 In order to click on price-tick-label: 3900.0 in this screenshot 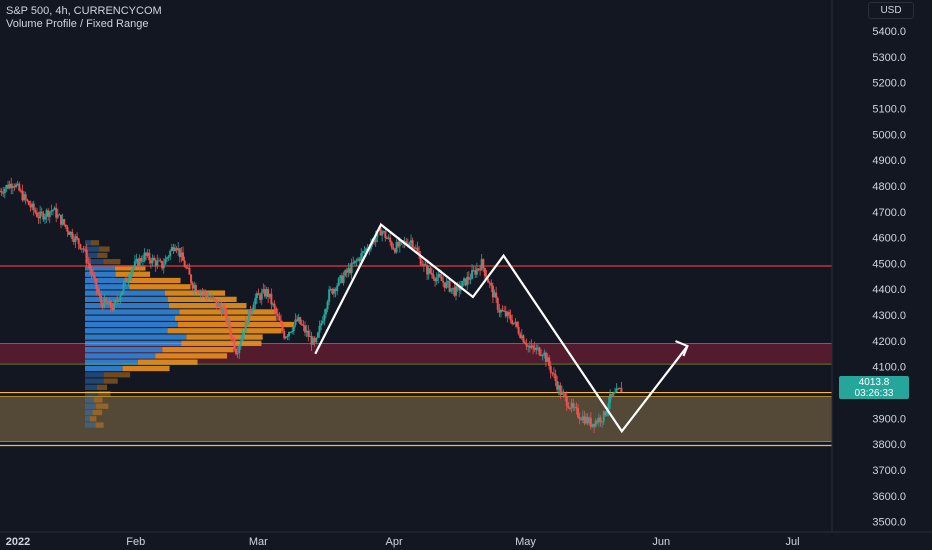, I will do `click(889, 419)`.